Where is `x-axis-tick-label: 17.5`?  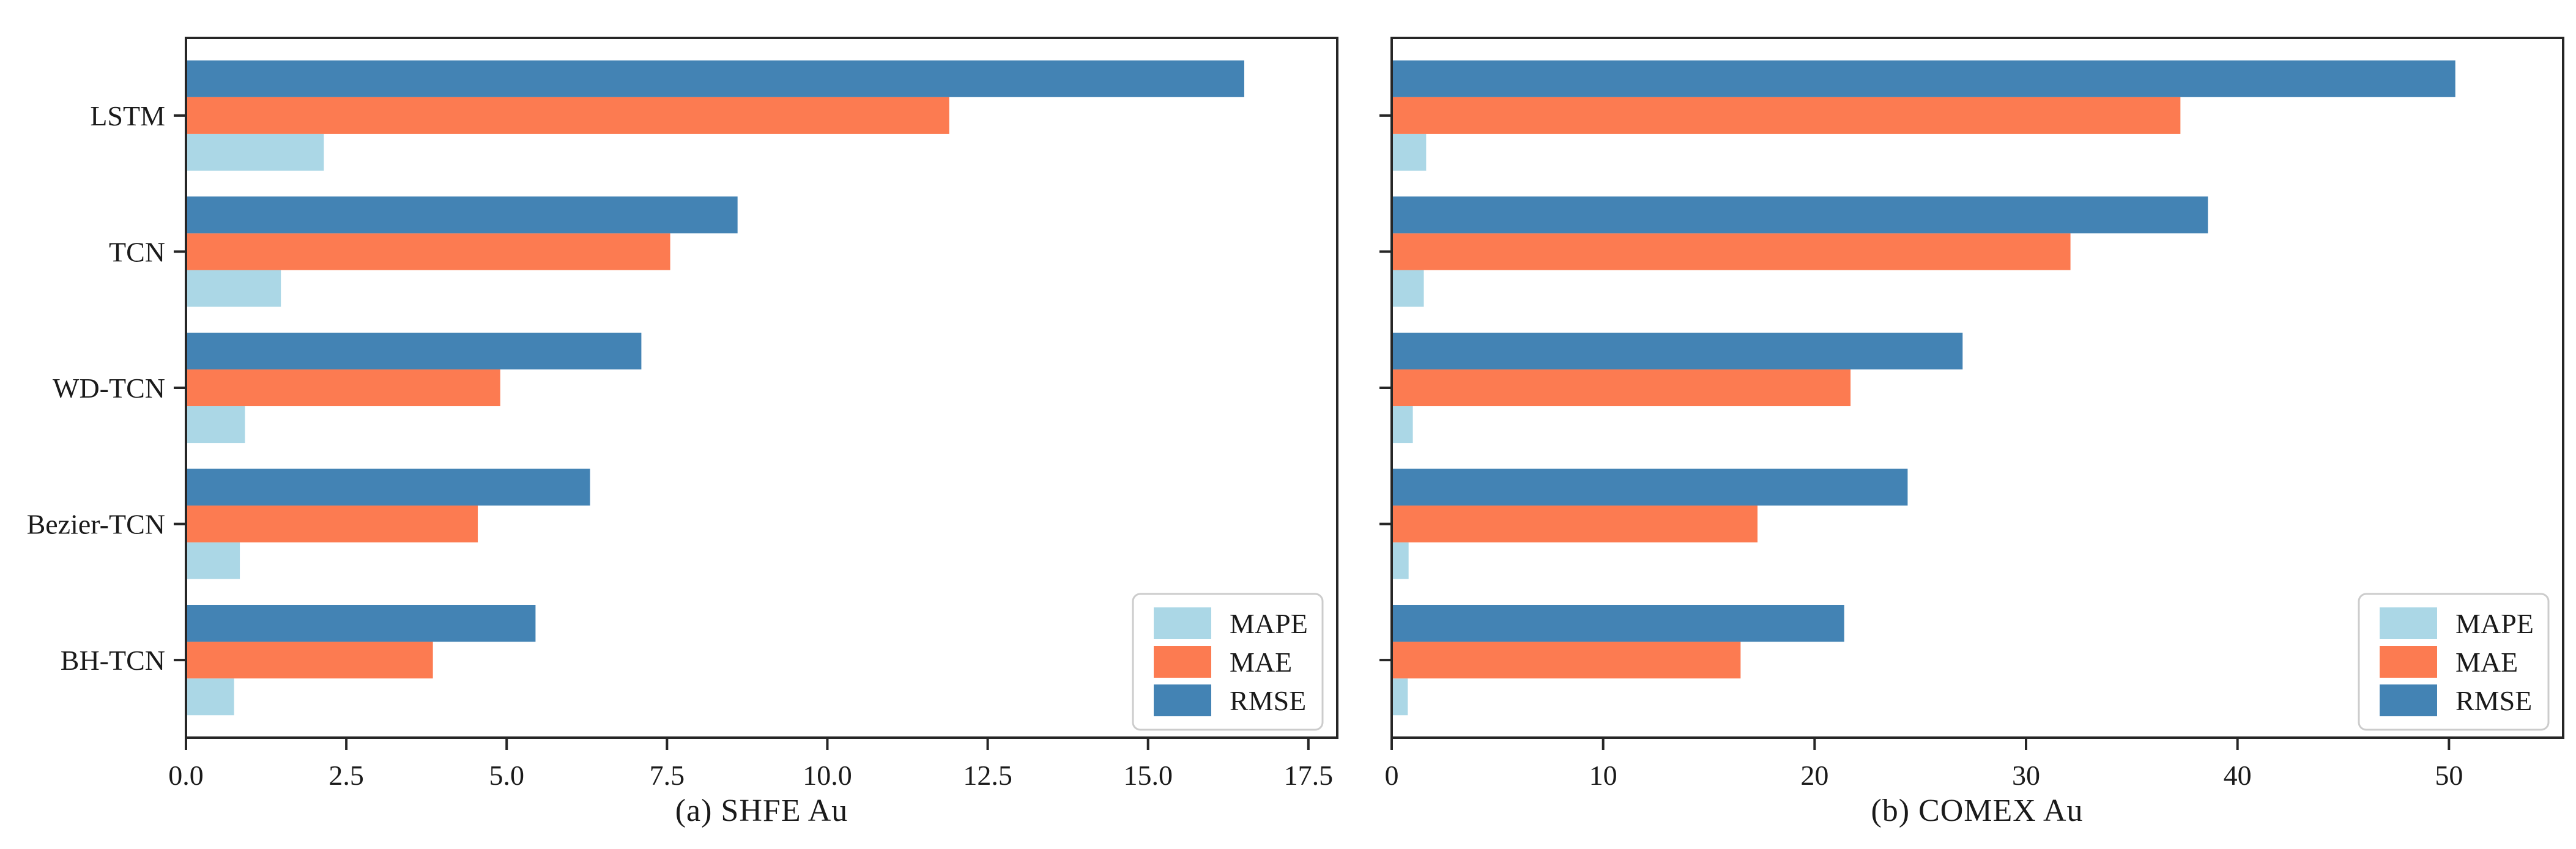
x-axis-tick-label: 17.5 is located at coordinates (1309, 776).